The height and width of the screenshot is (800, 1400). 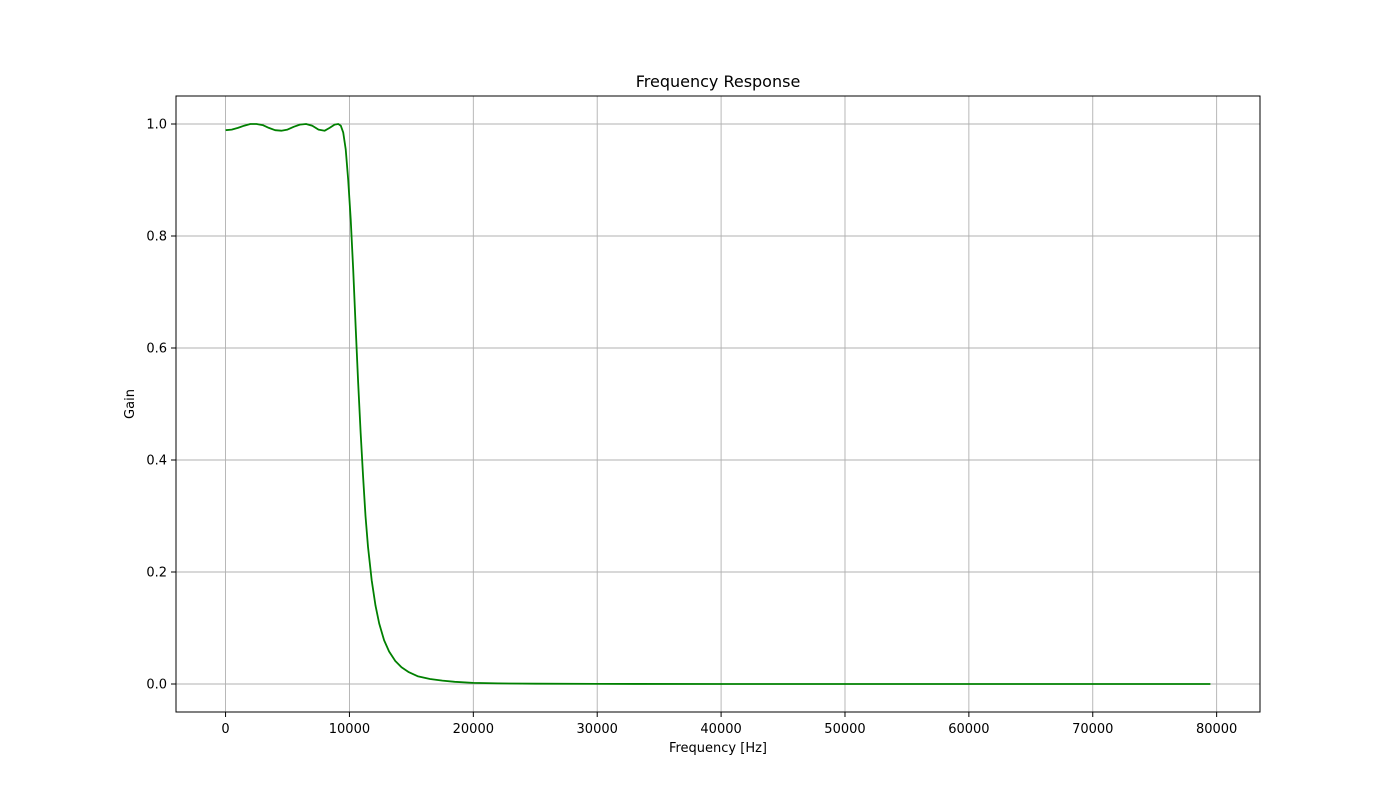 What do you see at coordinates (161, 405) in the screenshot?
I see `y-axis: 0.0 0.2 0.4 0.6 0.8 1.0` at bounding box center [161, 405].